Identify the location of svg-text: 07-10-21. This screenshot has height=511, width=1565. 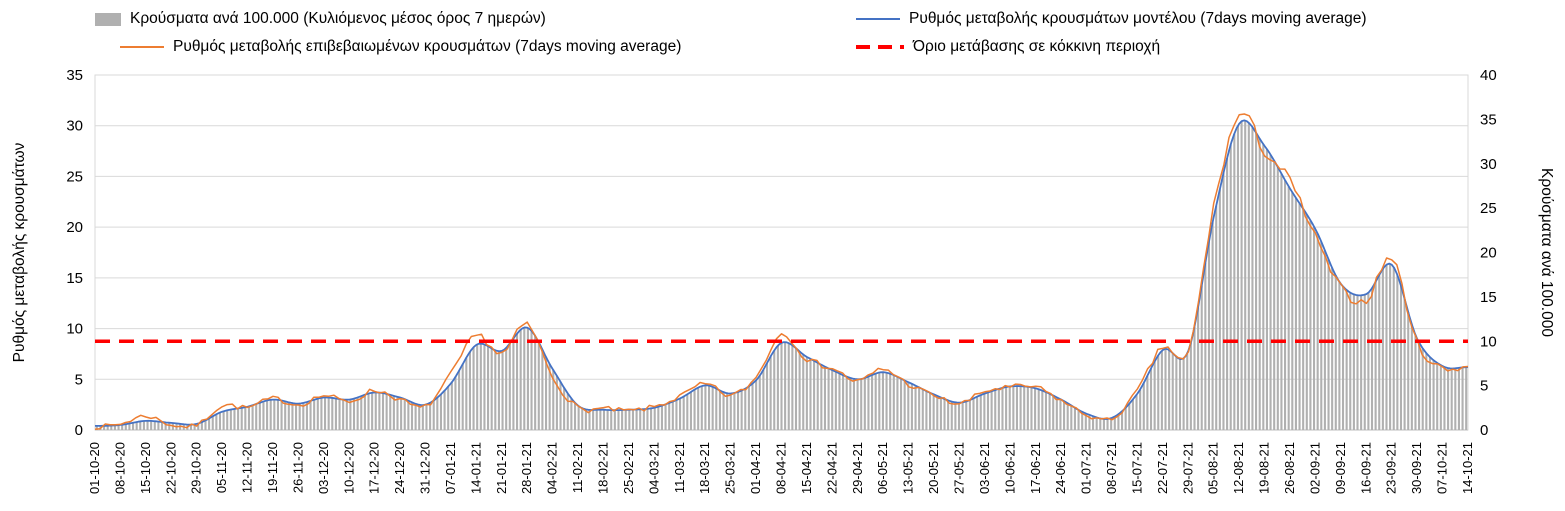
(1442, 468).